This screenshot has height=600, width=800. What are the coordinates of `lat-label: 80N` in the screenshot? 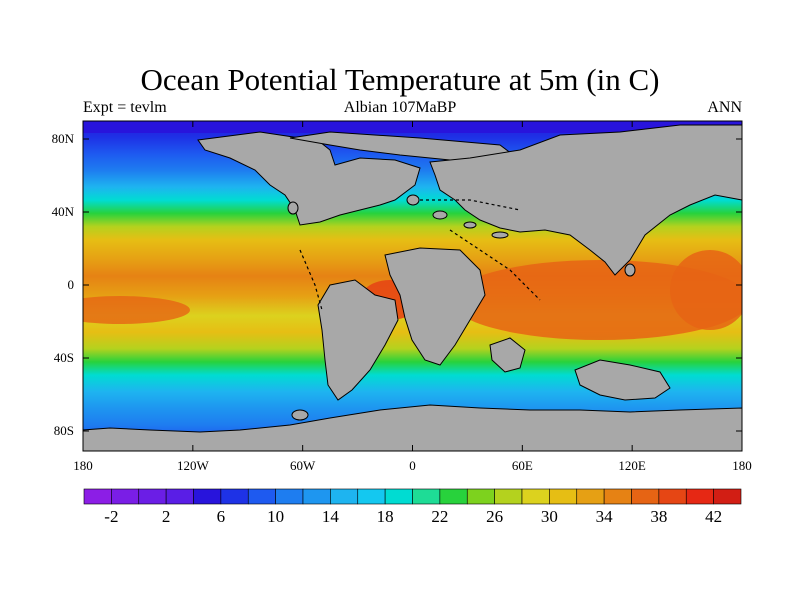 It's located at (62, 138).